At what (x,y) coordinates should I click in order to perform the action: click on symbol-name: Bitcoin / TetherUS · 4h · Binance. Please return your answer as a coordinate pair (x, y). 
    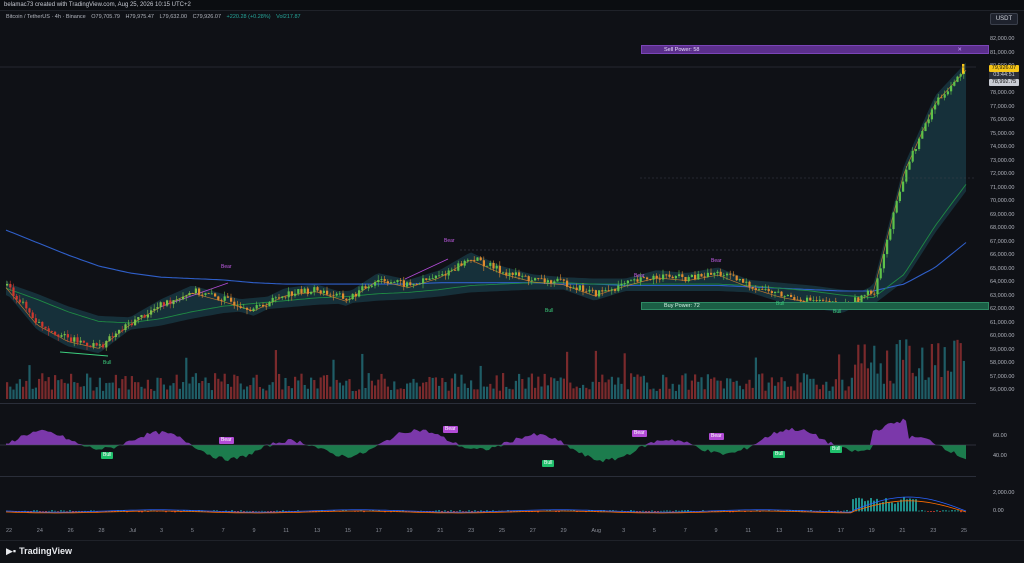
    Looking at the image, I should click on (46, 17).